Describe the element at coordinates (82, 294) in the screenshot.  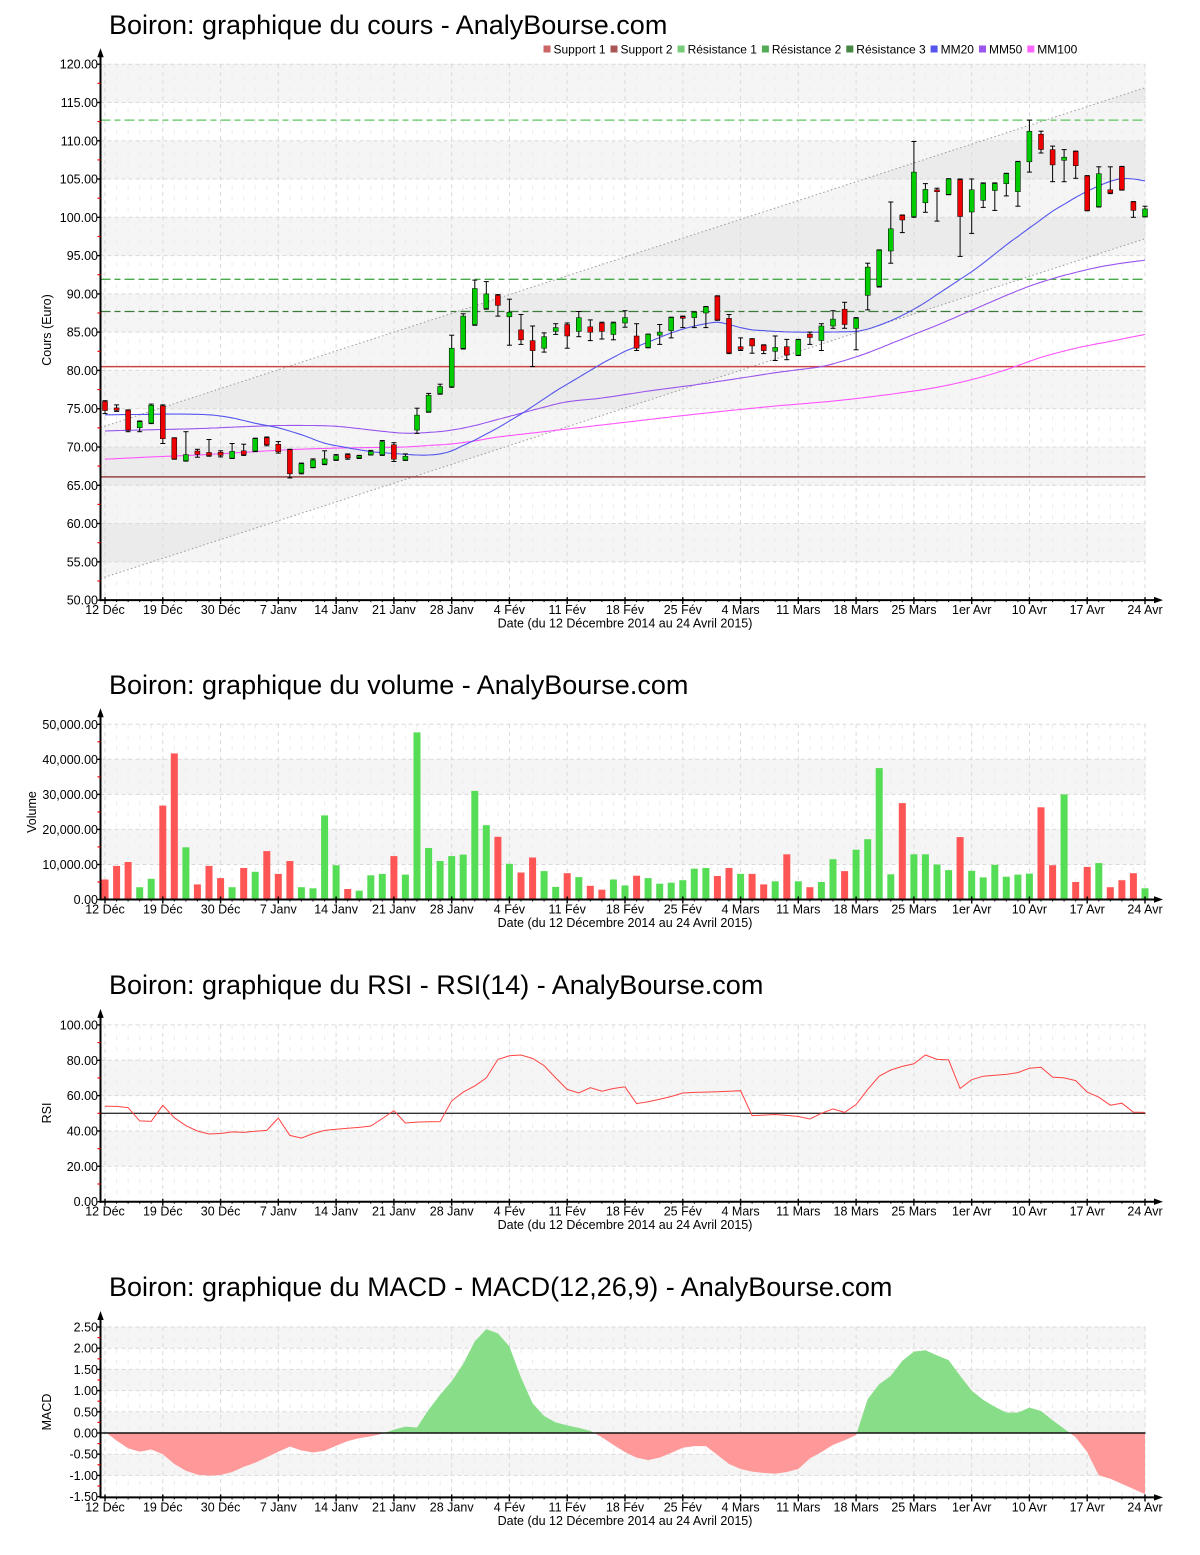
I see `svg-text: 90.00` at that location.